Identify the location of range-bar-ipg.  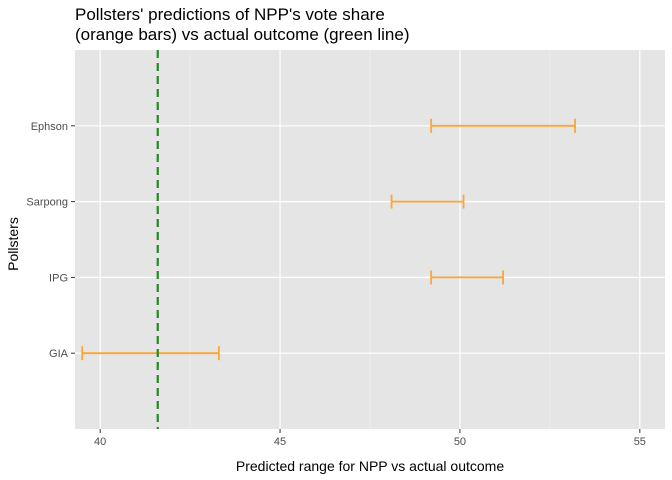
(467, 277).